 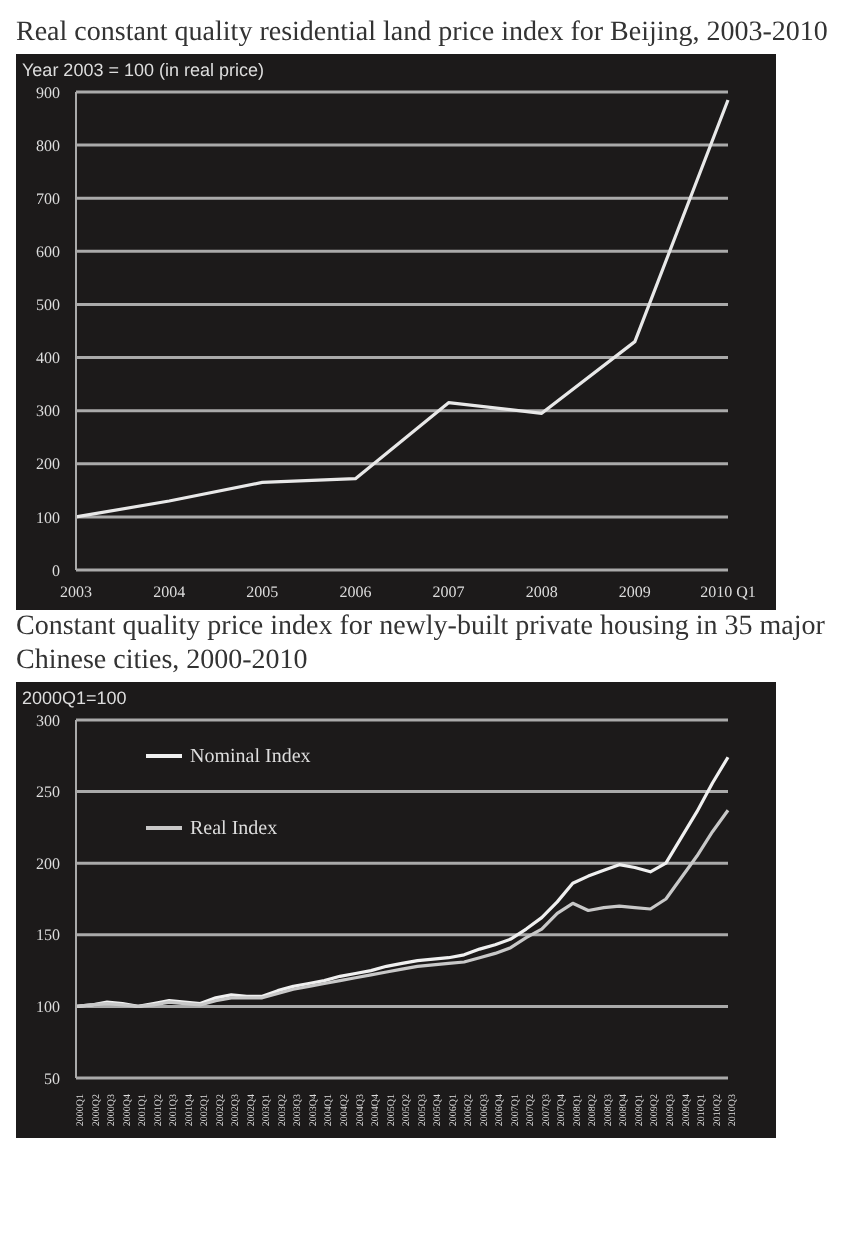 I want to click on legend-label: Nominal Index, so click(x=250, y=756).